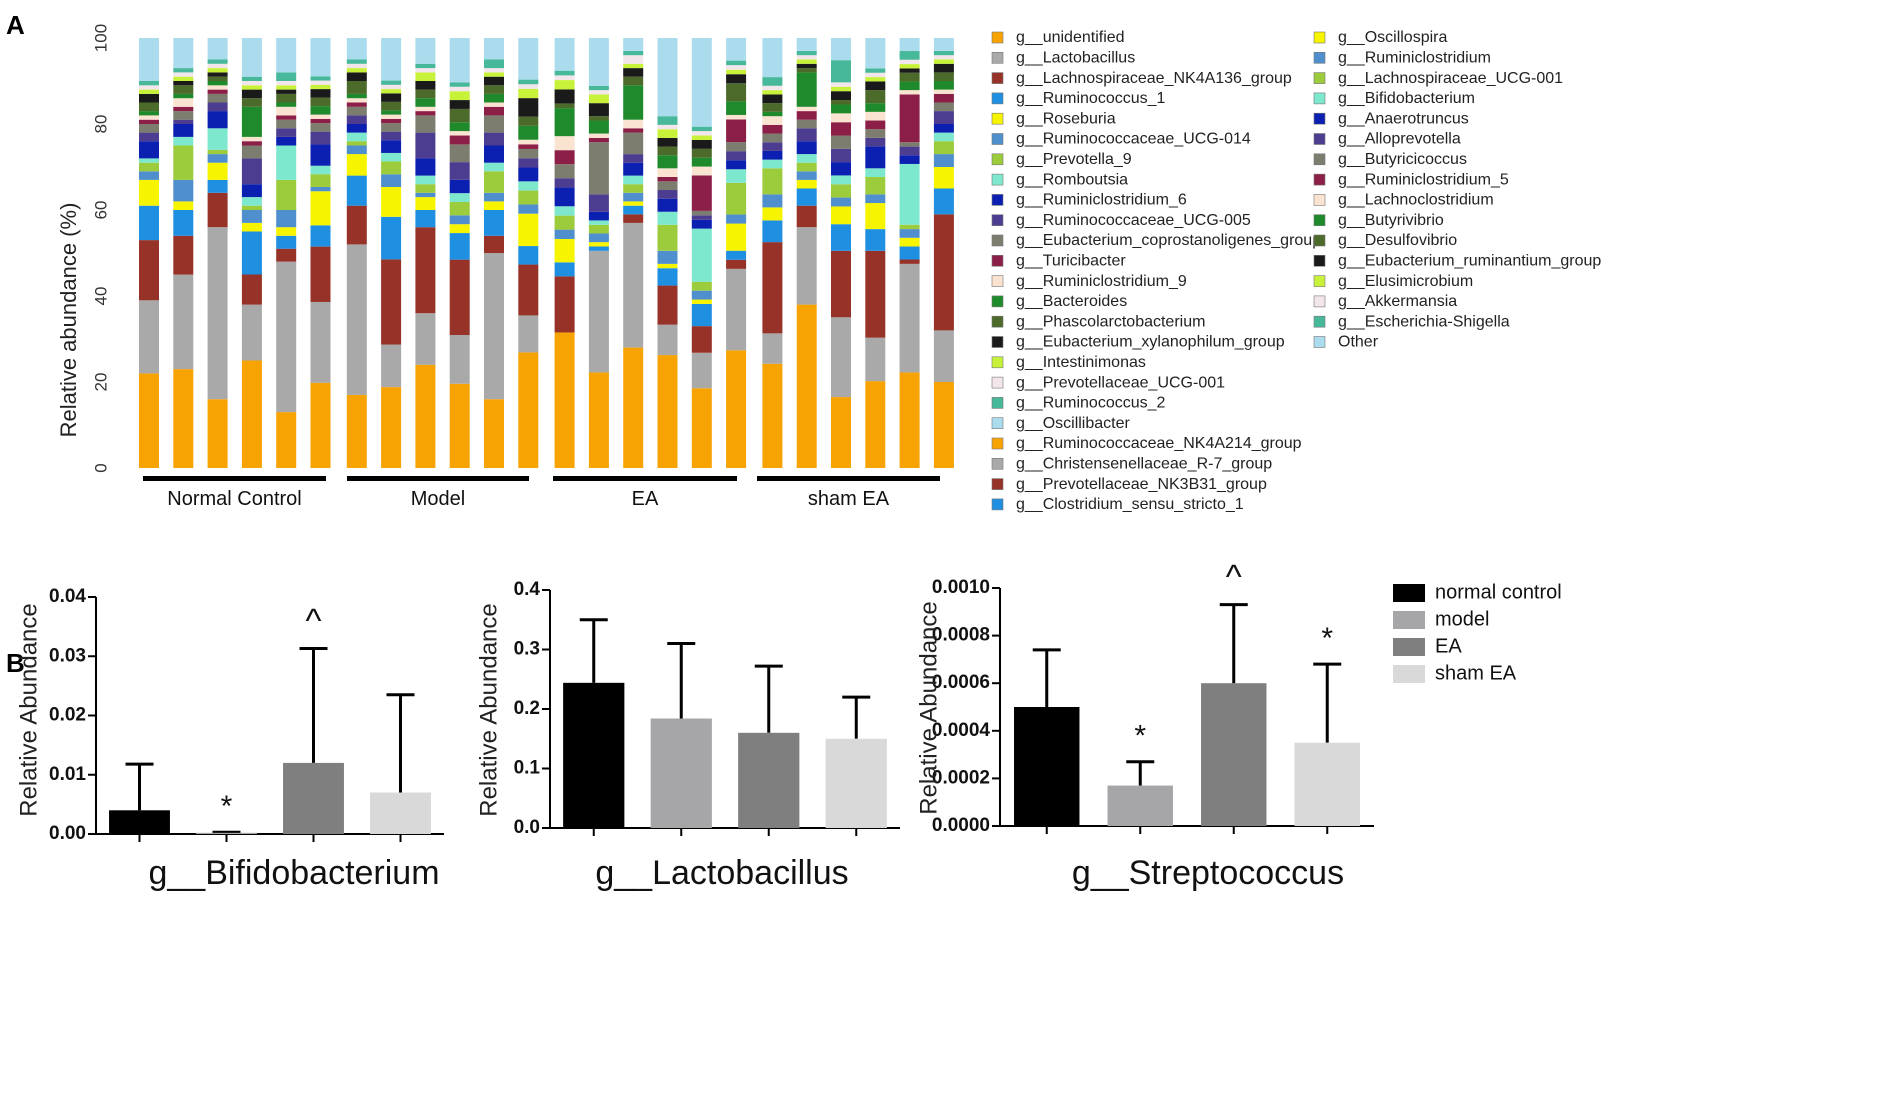 The height and width of the screenshot is (1094, 1902). Describe the element at coordinates (100, 467) in the screenshot. I see `y-tick-label: 0` at that location.